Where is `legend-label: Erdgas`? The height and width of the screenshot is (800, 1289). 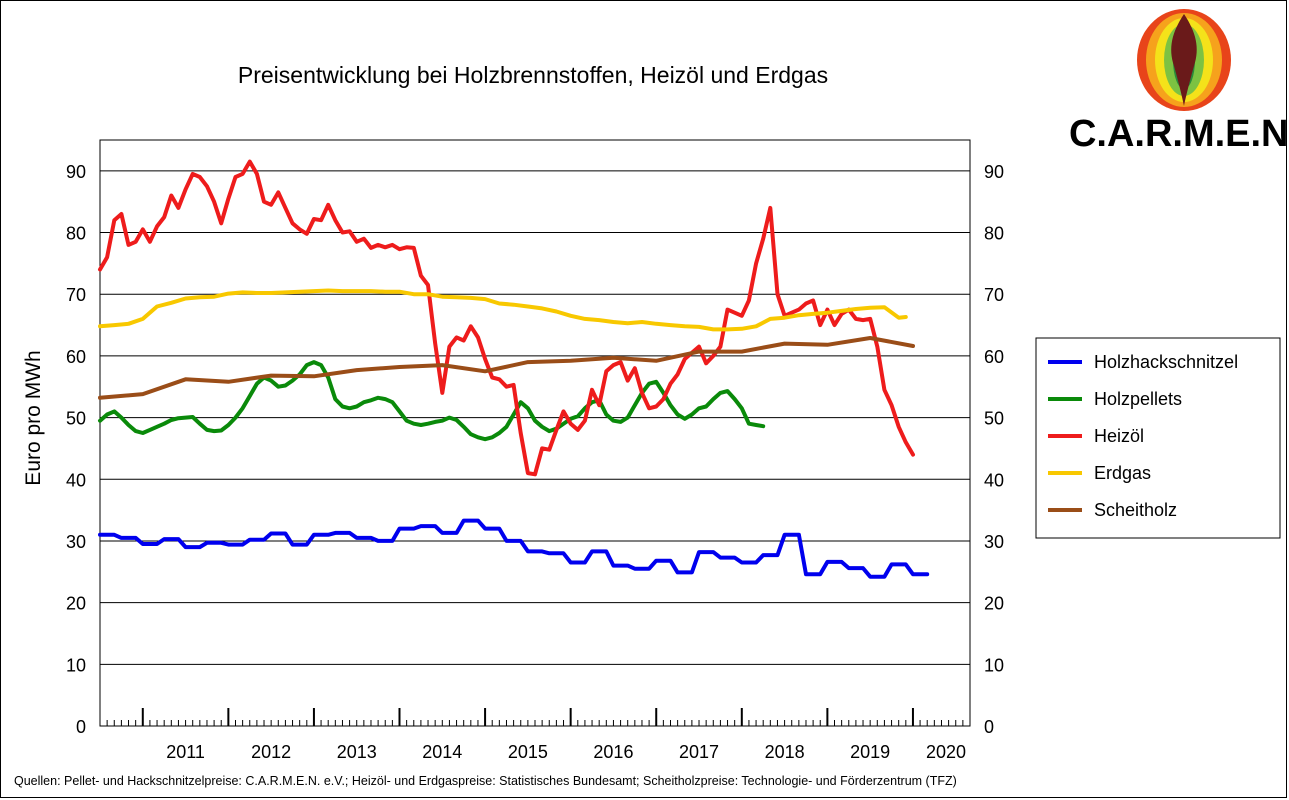
legend-label: Erdgas is located at coordinates (1122, 473).